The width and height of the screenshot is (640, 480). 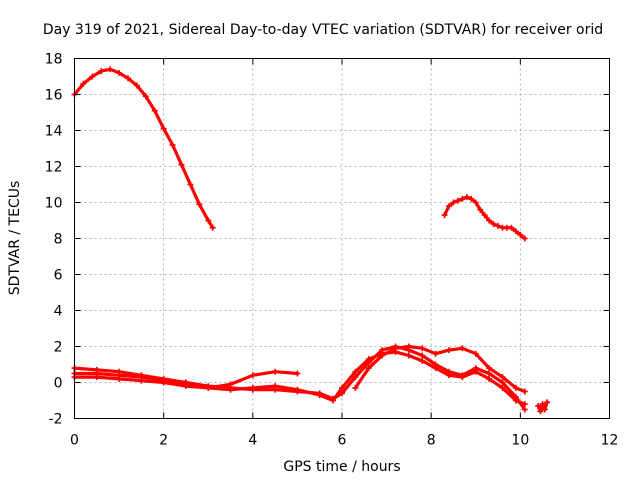 I want to click on y-tick-label: 12, so click(x=54, y=168).